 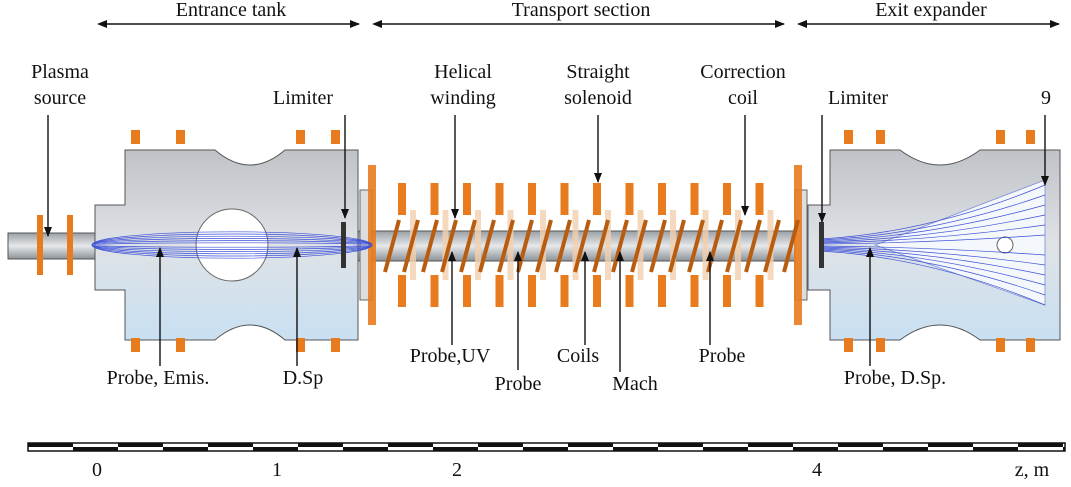 I want to click on label: Probe, D.Sp., so click(x=895, y=378).